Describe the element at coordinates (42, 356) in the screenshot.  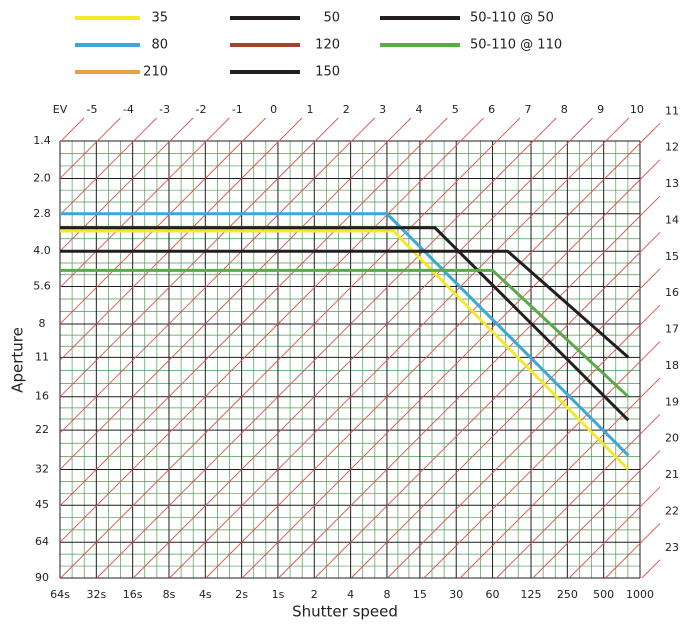
I see `y-tick-label: 11` at that location.